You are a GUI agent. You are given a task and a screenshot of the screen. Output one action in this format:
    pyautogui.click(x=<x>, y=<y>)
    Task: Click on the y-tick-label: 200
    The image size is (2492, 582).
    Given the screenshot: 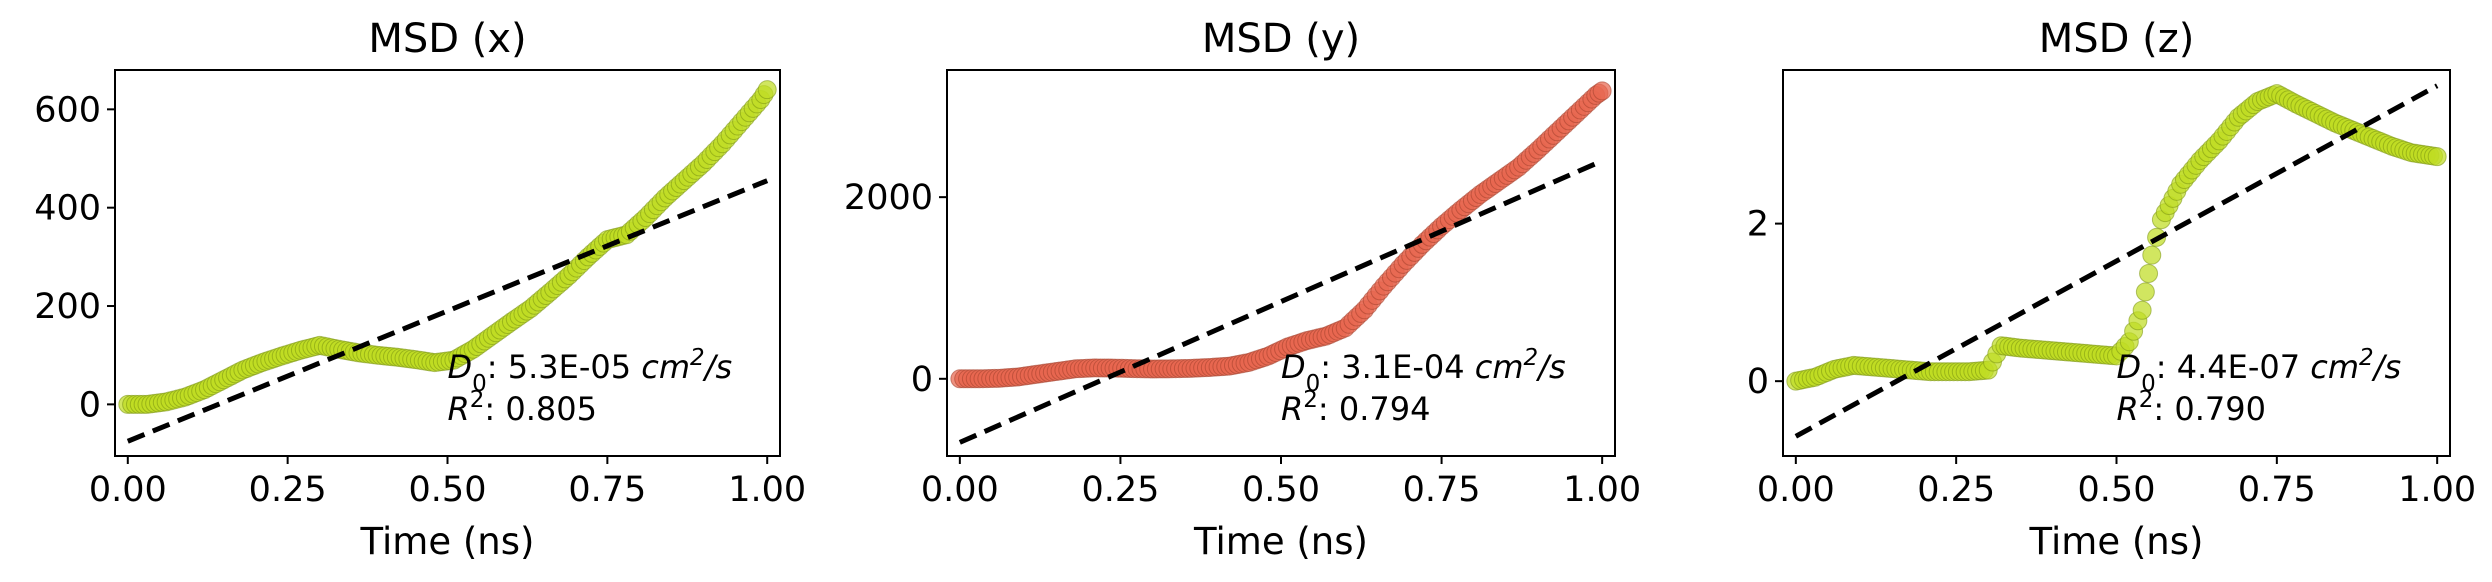 What is the action you would take?
    pyautogui.click(x=67, y=307)
    